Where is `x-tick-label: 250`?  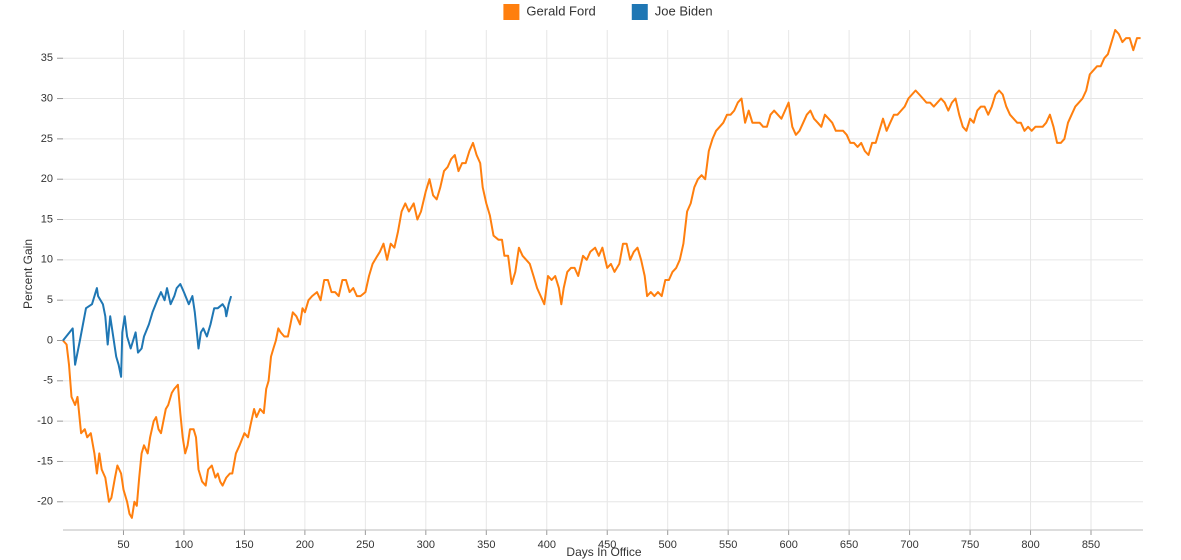 x-tick-label: 250 is located at coordinates (365, 545).